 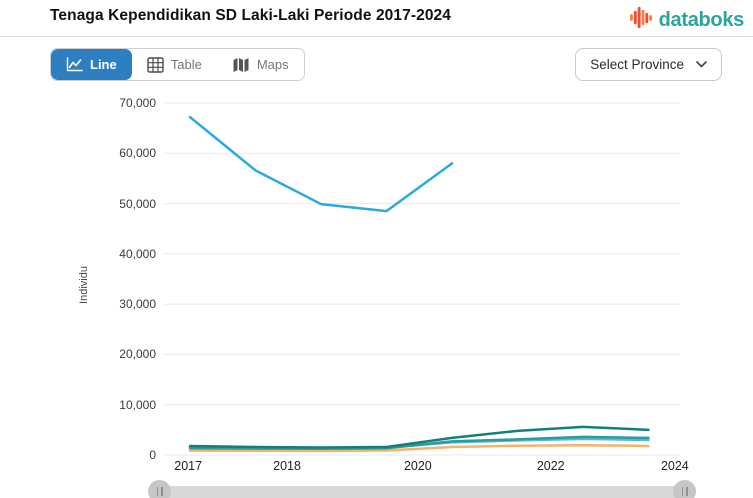 What do you see at coordinates (642, 20) in the screenshot?
I see `databoks-bars-icon` at bounding box center [642, 20].